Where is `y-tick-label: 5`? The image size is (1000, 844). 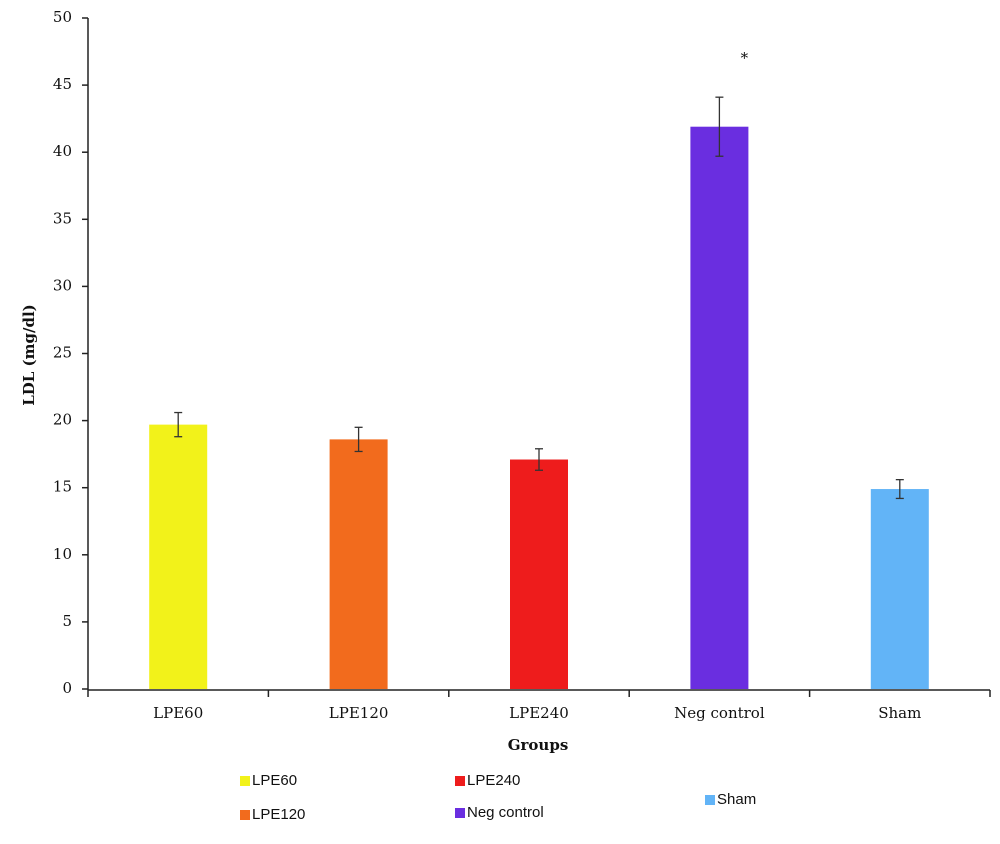 y-tick-label: 5 is located at coordinates (67, 621).